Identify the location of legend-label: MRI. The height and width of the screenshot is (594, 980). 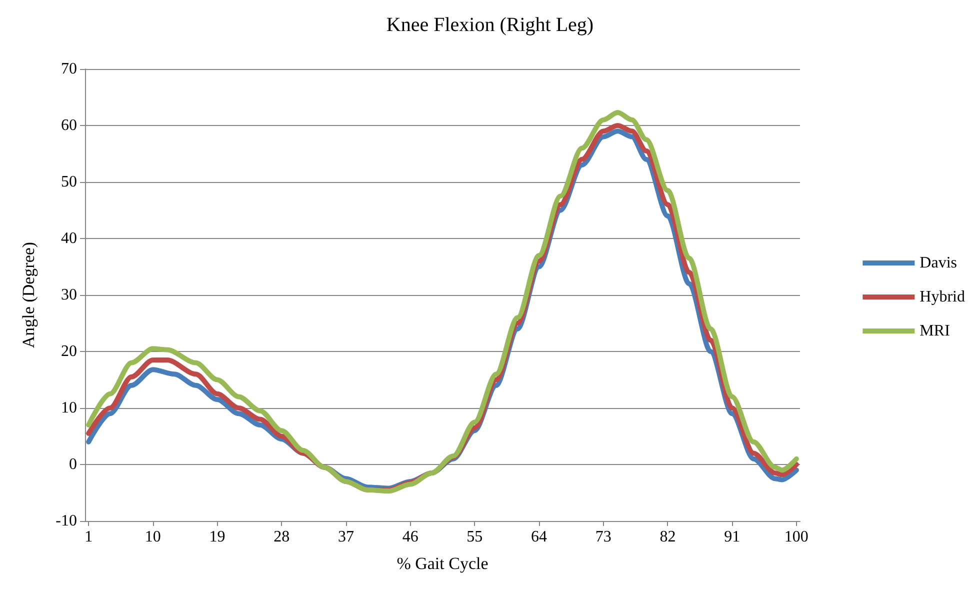
(935, 331).